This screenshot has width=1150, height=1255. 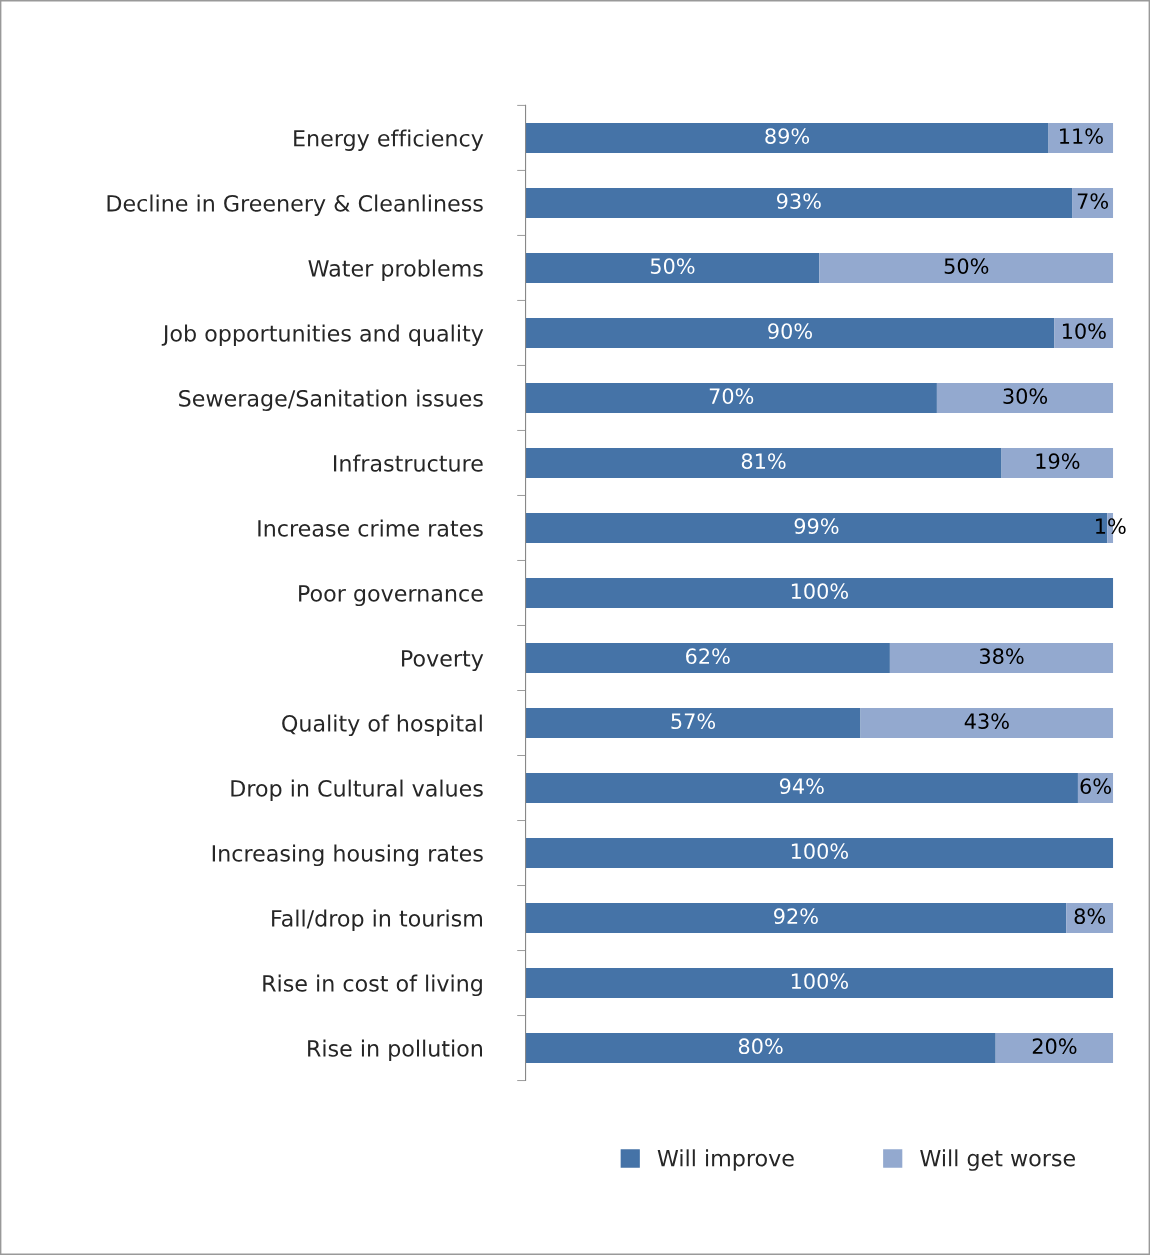 What do you see at coordinates (1111, 526) in the screenshot?
I see `data-label: 1%` at bounding box center [1111, 526].